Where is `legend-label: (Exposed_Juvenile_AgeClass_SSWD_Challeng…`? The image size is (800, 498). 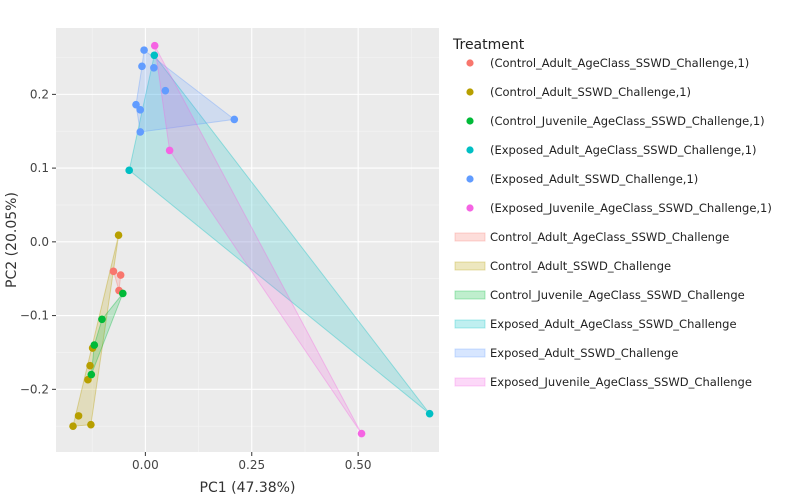
legend-label: (Exposed_Juvenile_AgeClass_SSWD_Challeng… is located at coordinates (631, 208).